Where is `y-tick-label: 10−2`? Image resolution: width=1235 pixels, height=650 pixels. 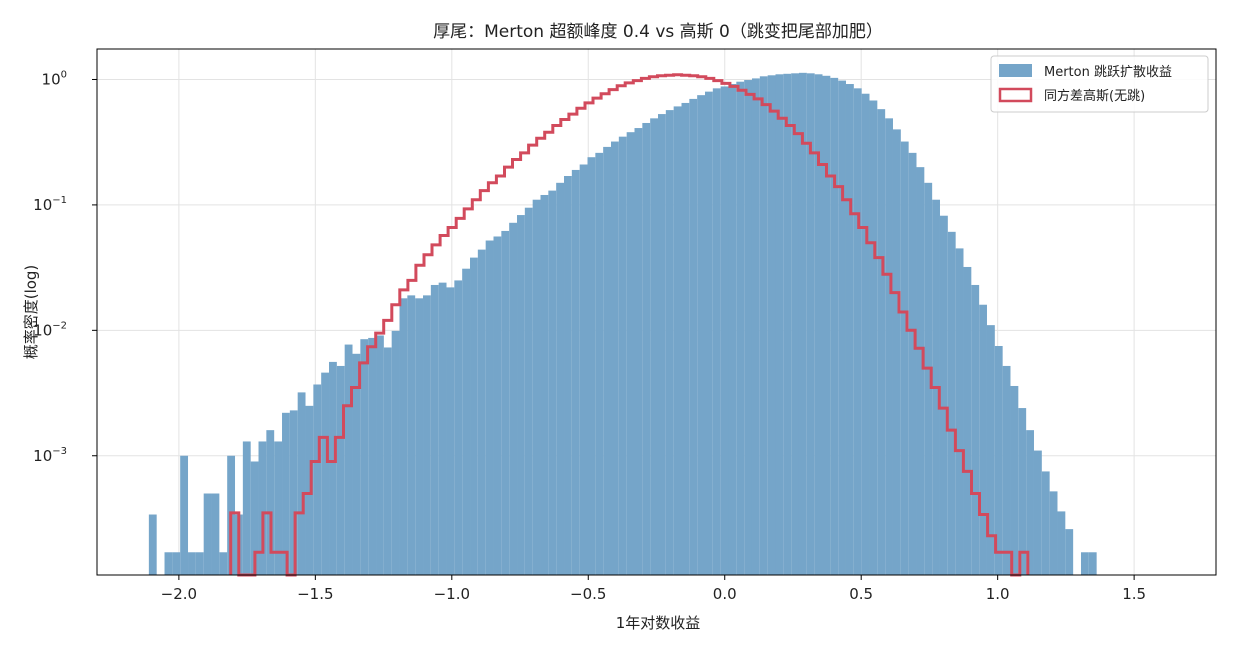
y-tick-label: 10−2 is located at coordinates (50, 329).